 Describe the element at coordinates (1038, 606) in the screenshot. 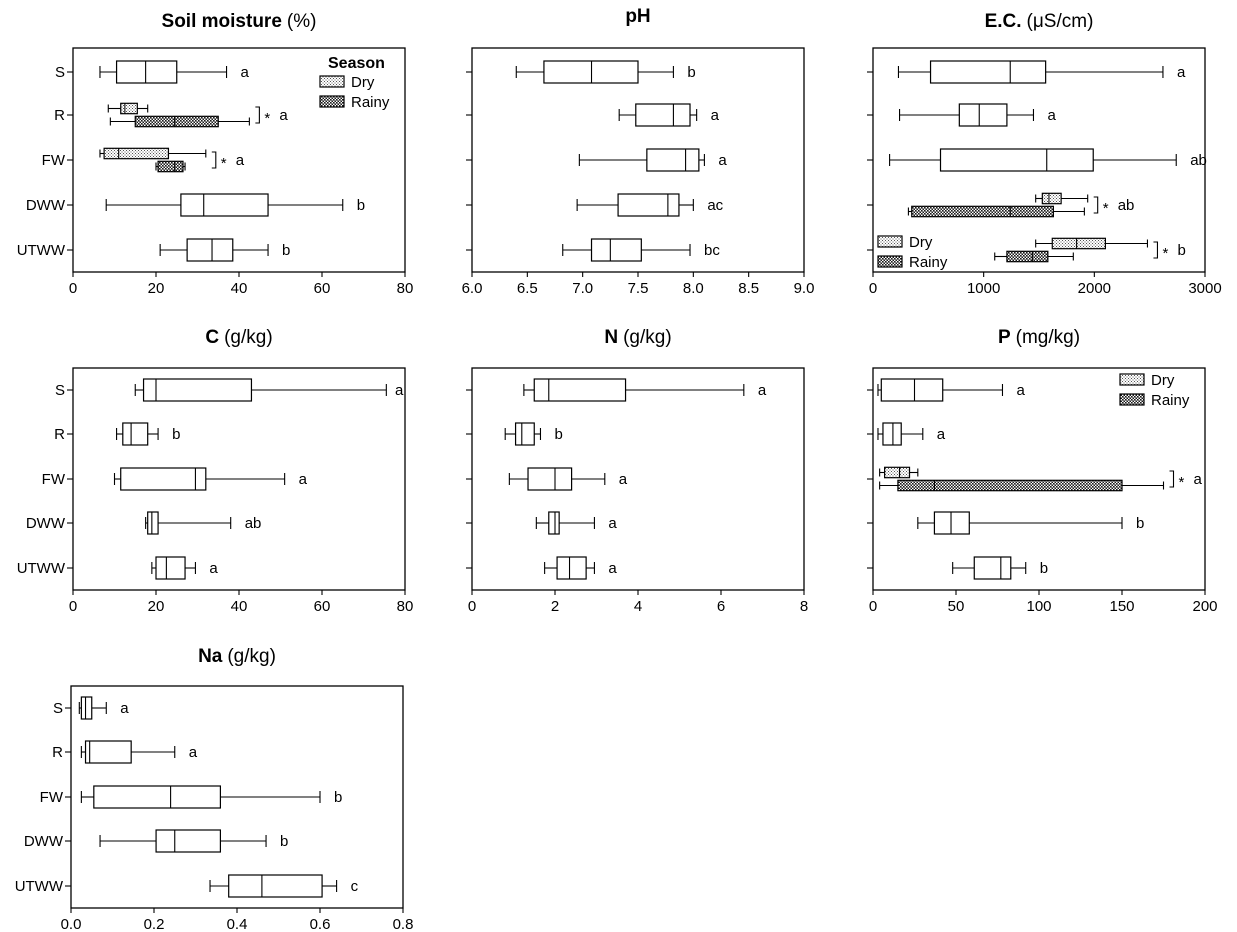

I see `x-tick-label: 100` at that location.